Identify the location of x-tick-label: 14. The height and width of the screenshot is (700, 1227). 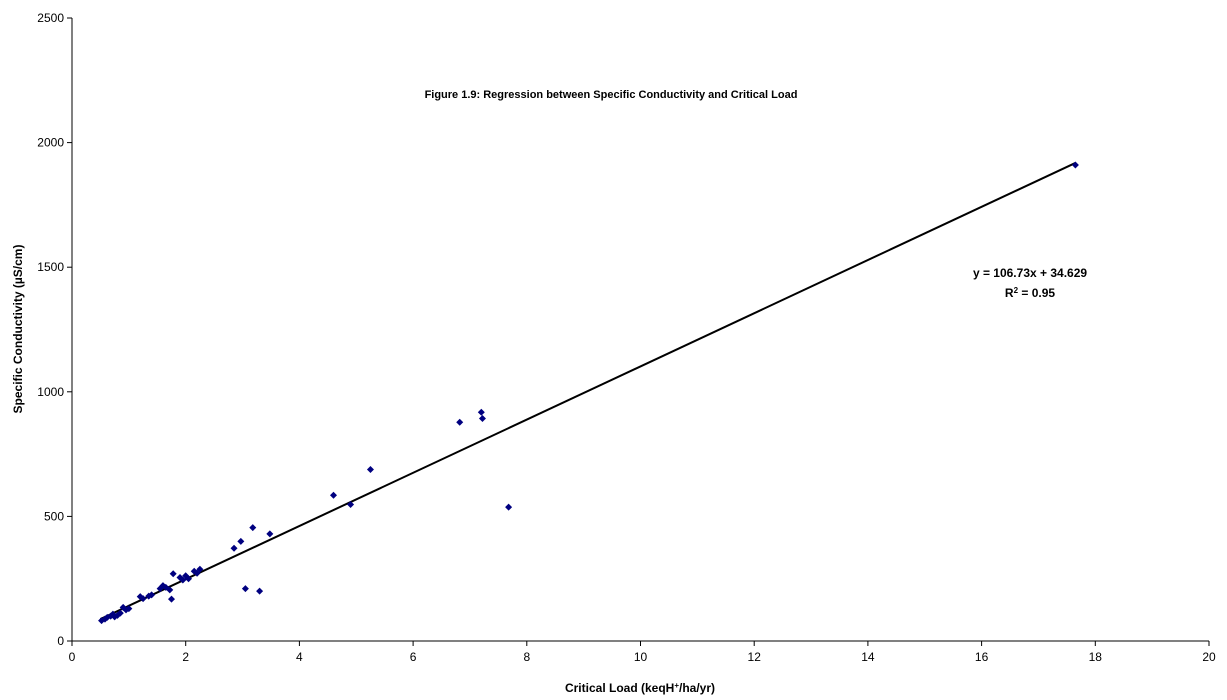
(868, 657).